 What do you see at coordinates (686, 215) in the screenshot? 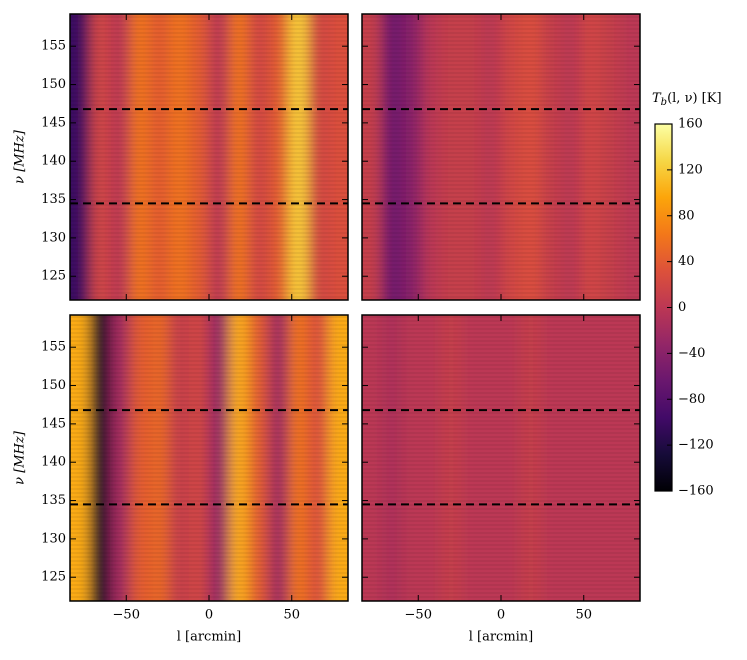
I see `colorbar-tick-label: 80` at bounding box center [686, 215].